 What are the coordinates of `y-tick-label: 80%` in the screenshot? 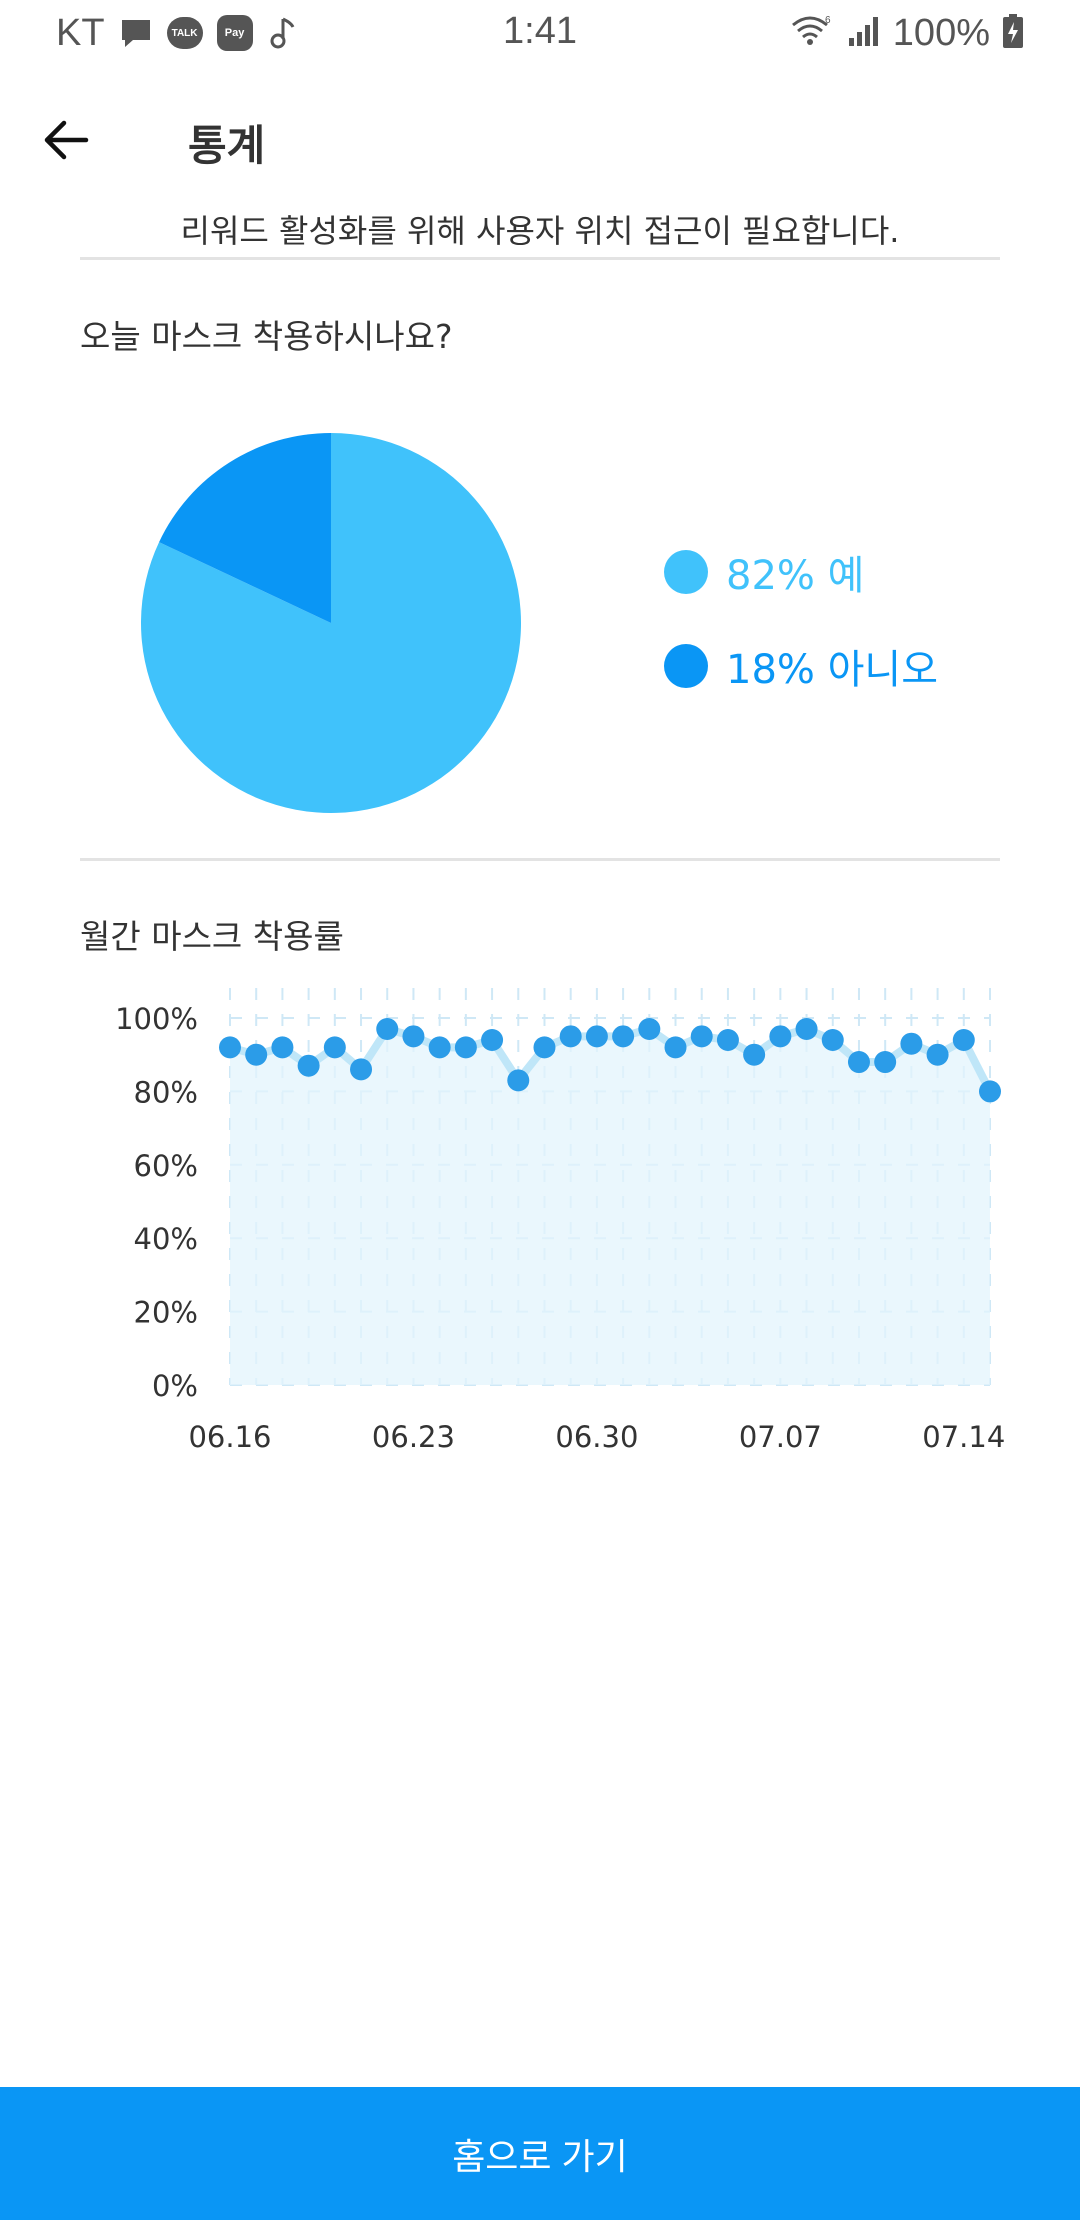 It's located at (166, 1092).